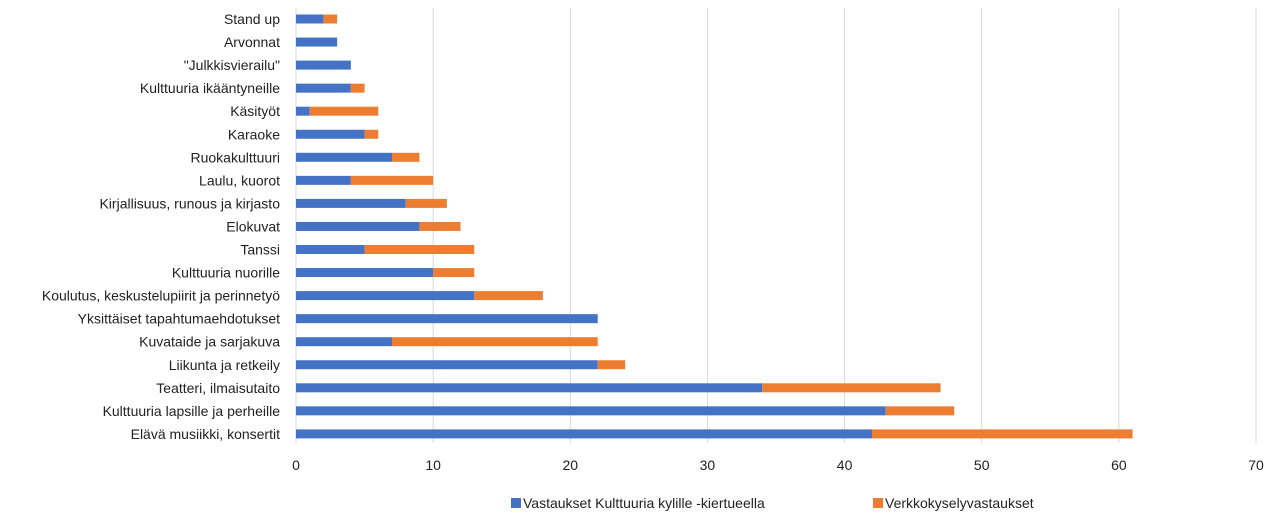 The image size is (1274, 523). I want to click on x-tick-label: 20, so click(570, 465).